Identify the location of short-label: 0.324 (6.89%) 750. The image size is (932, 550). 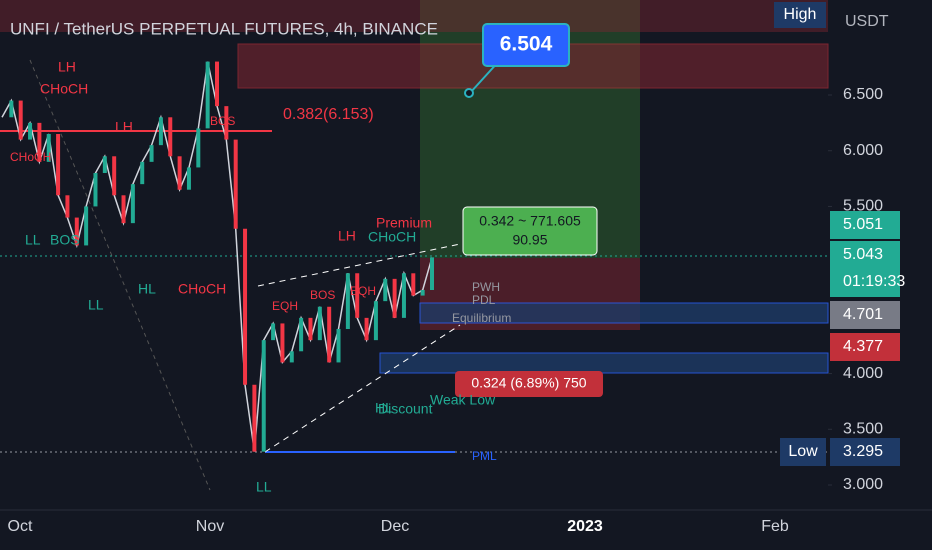
(528, 383).